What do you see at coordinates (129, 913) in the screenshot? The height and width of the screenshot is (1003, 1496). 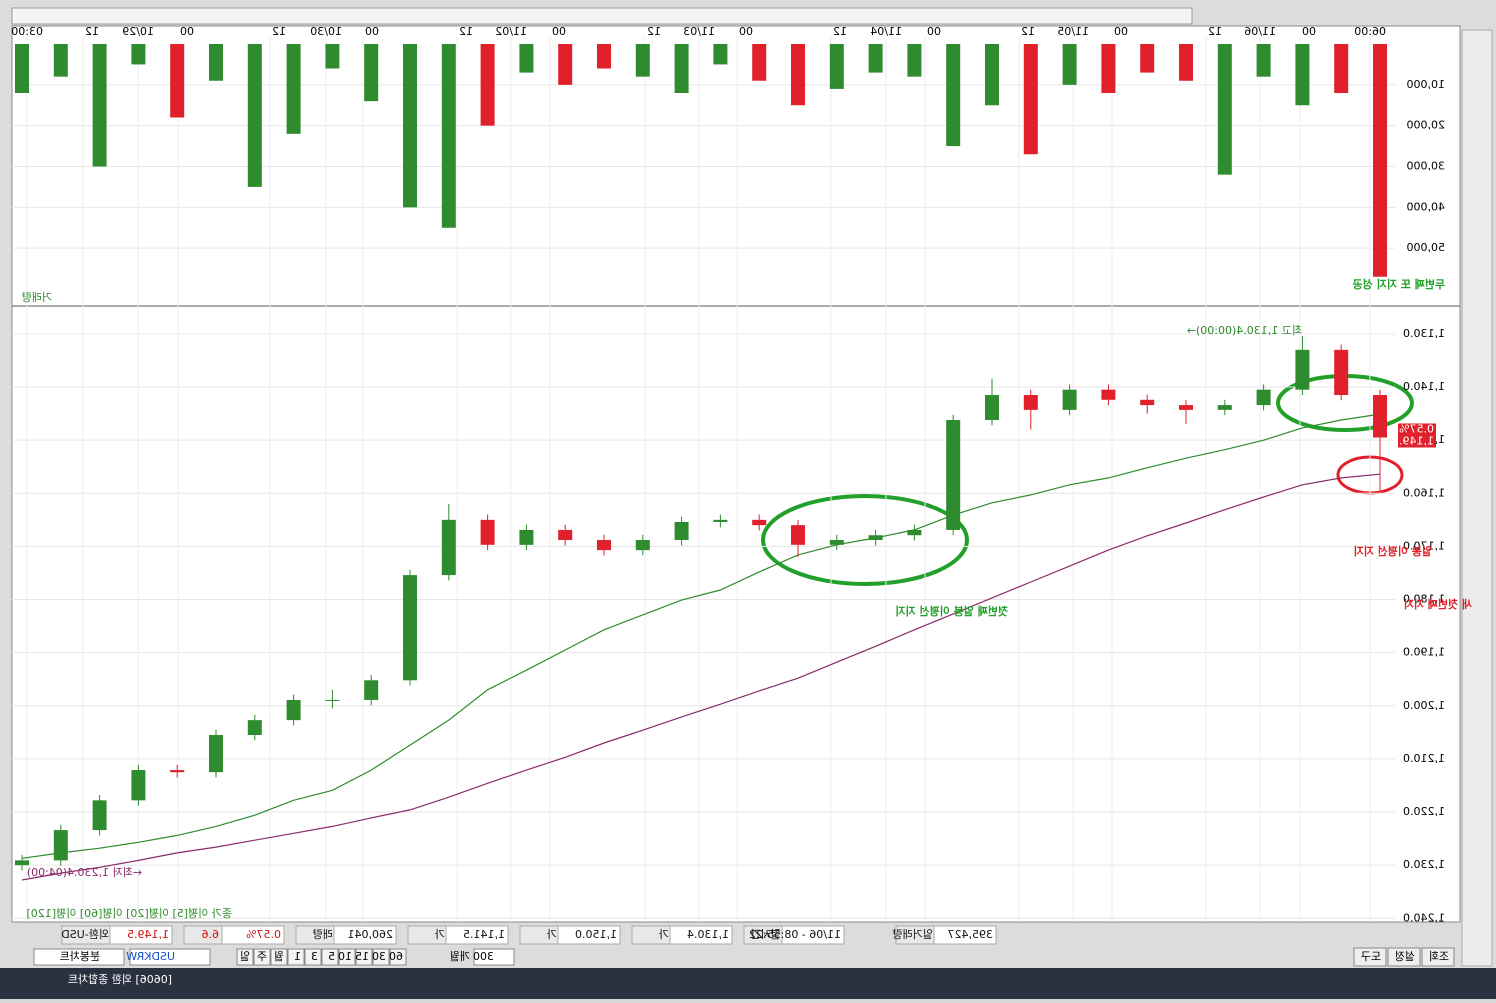 I see `legend: 종가 이평[5] 이평[20] 이평[60] 이평[120]` at bounding box center [129, 913].